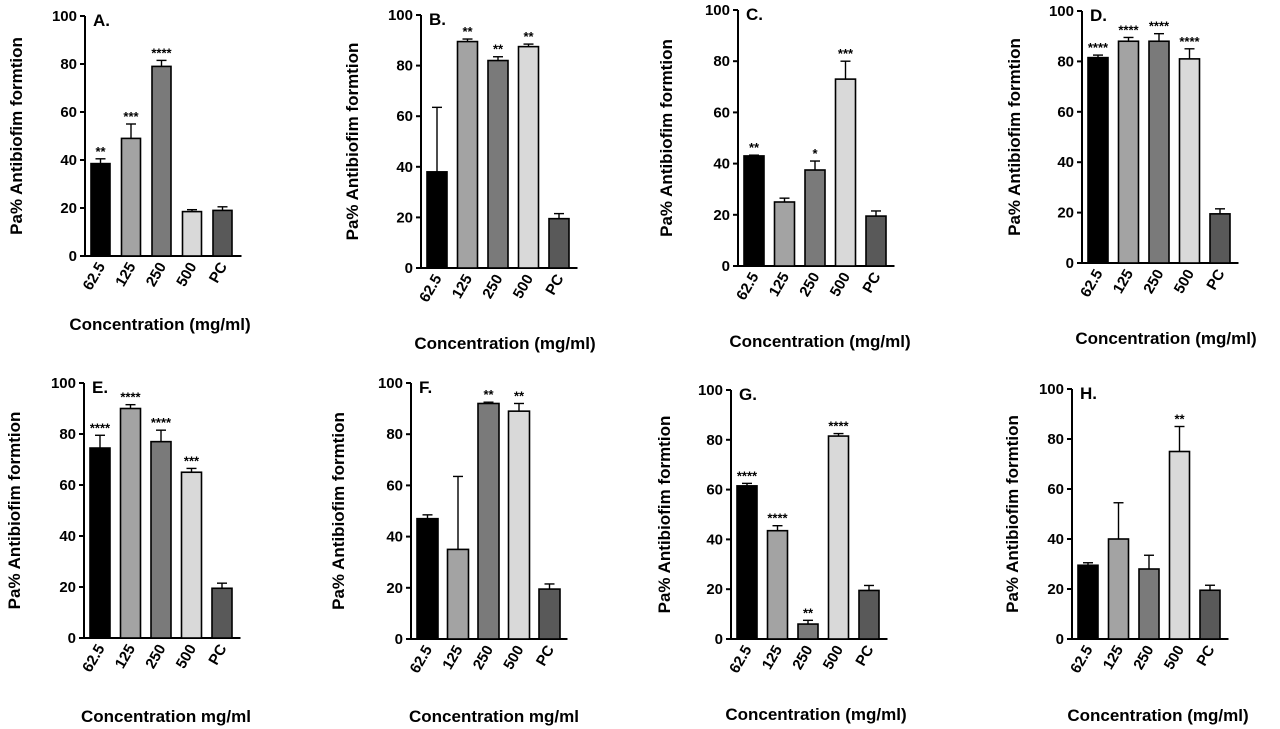 The width and height of the screenshot is (1280, 729). Describe the element at coordinates (437, 19) in the screenshot. I see `panel-letter: B.` at that location.